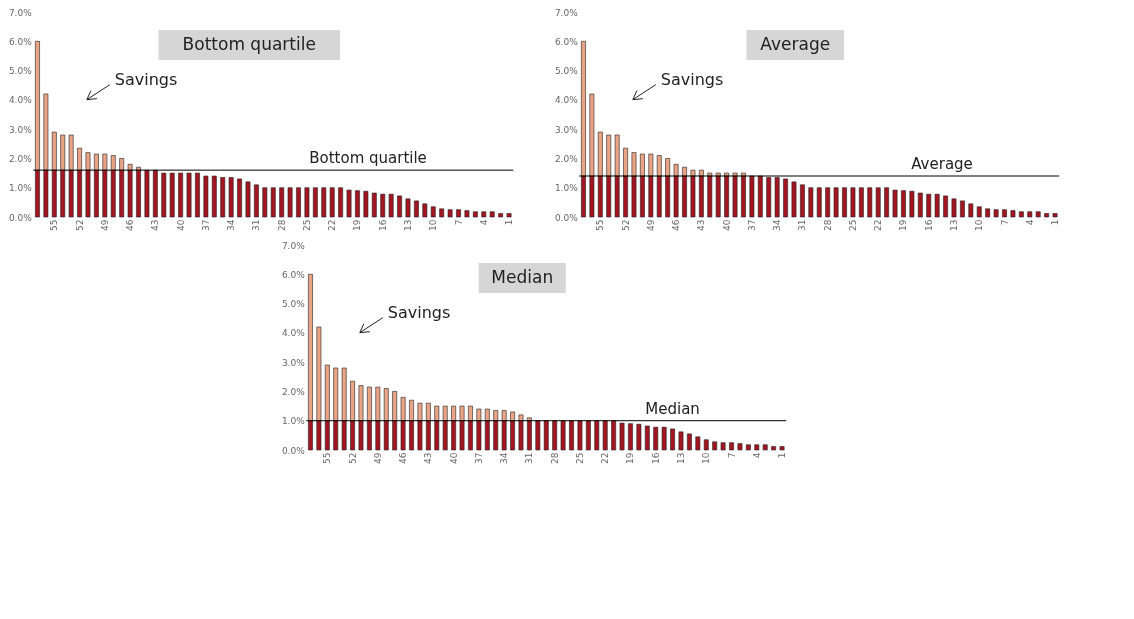 The width and height of the screenshot is (1134, 619). What do you see at coordinates (504, 458) in the screenshot?
I see `x-tick-label: 34` at bounding box center [504, 458].